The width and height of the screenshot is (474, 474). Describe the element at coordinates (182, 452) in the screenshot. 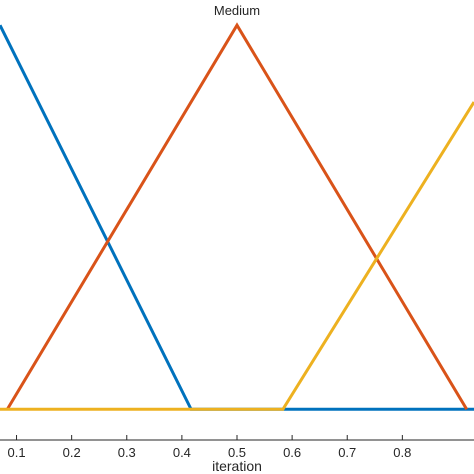

I see `x-tick-label: 0.4` at that location.